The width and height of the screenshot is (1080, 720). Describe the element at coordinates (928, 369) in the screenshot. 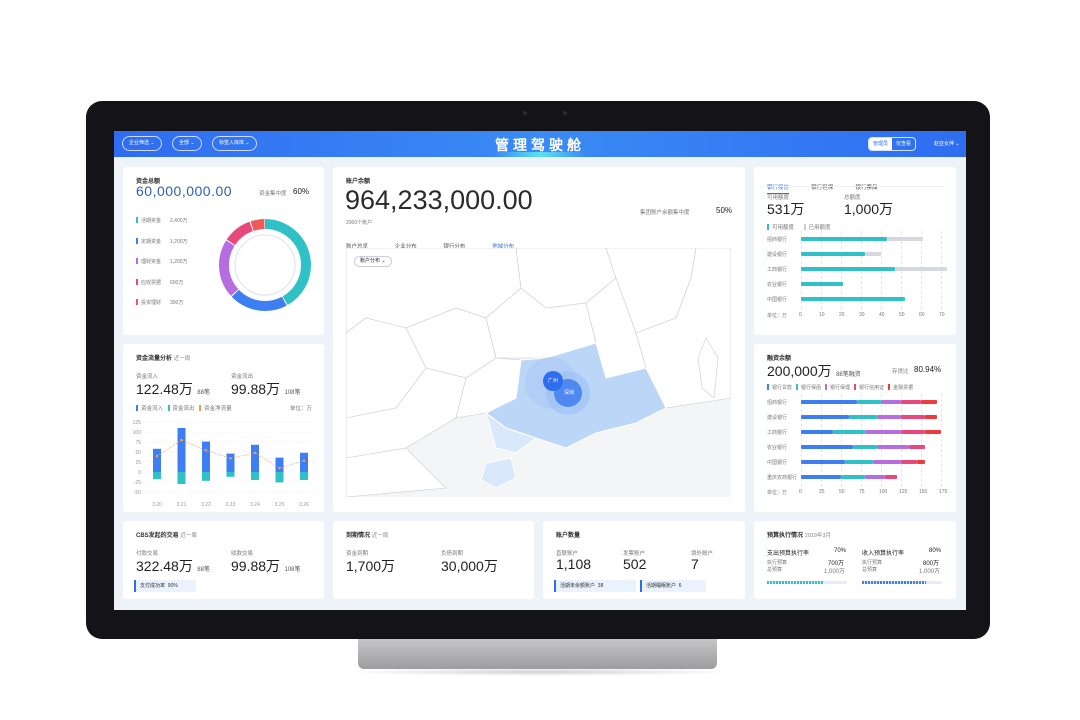

I see `financing-ratio-value: 80.94%` at that location.